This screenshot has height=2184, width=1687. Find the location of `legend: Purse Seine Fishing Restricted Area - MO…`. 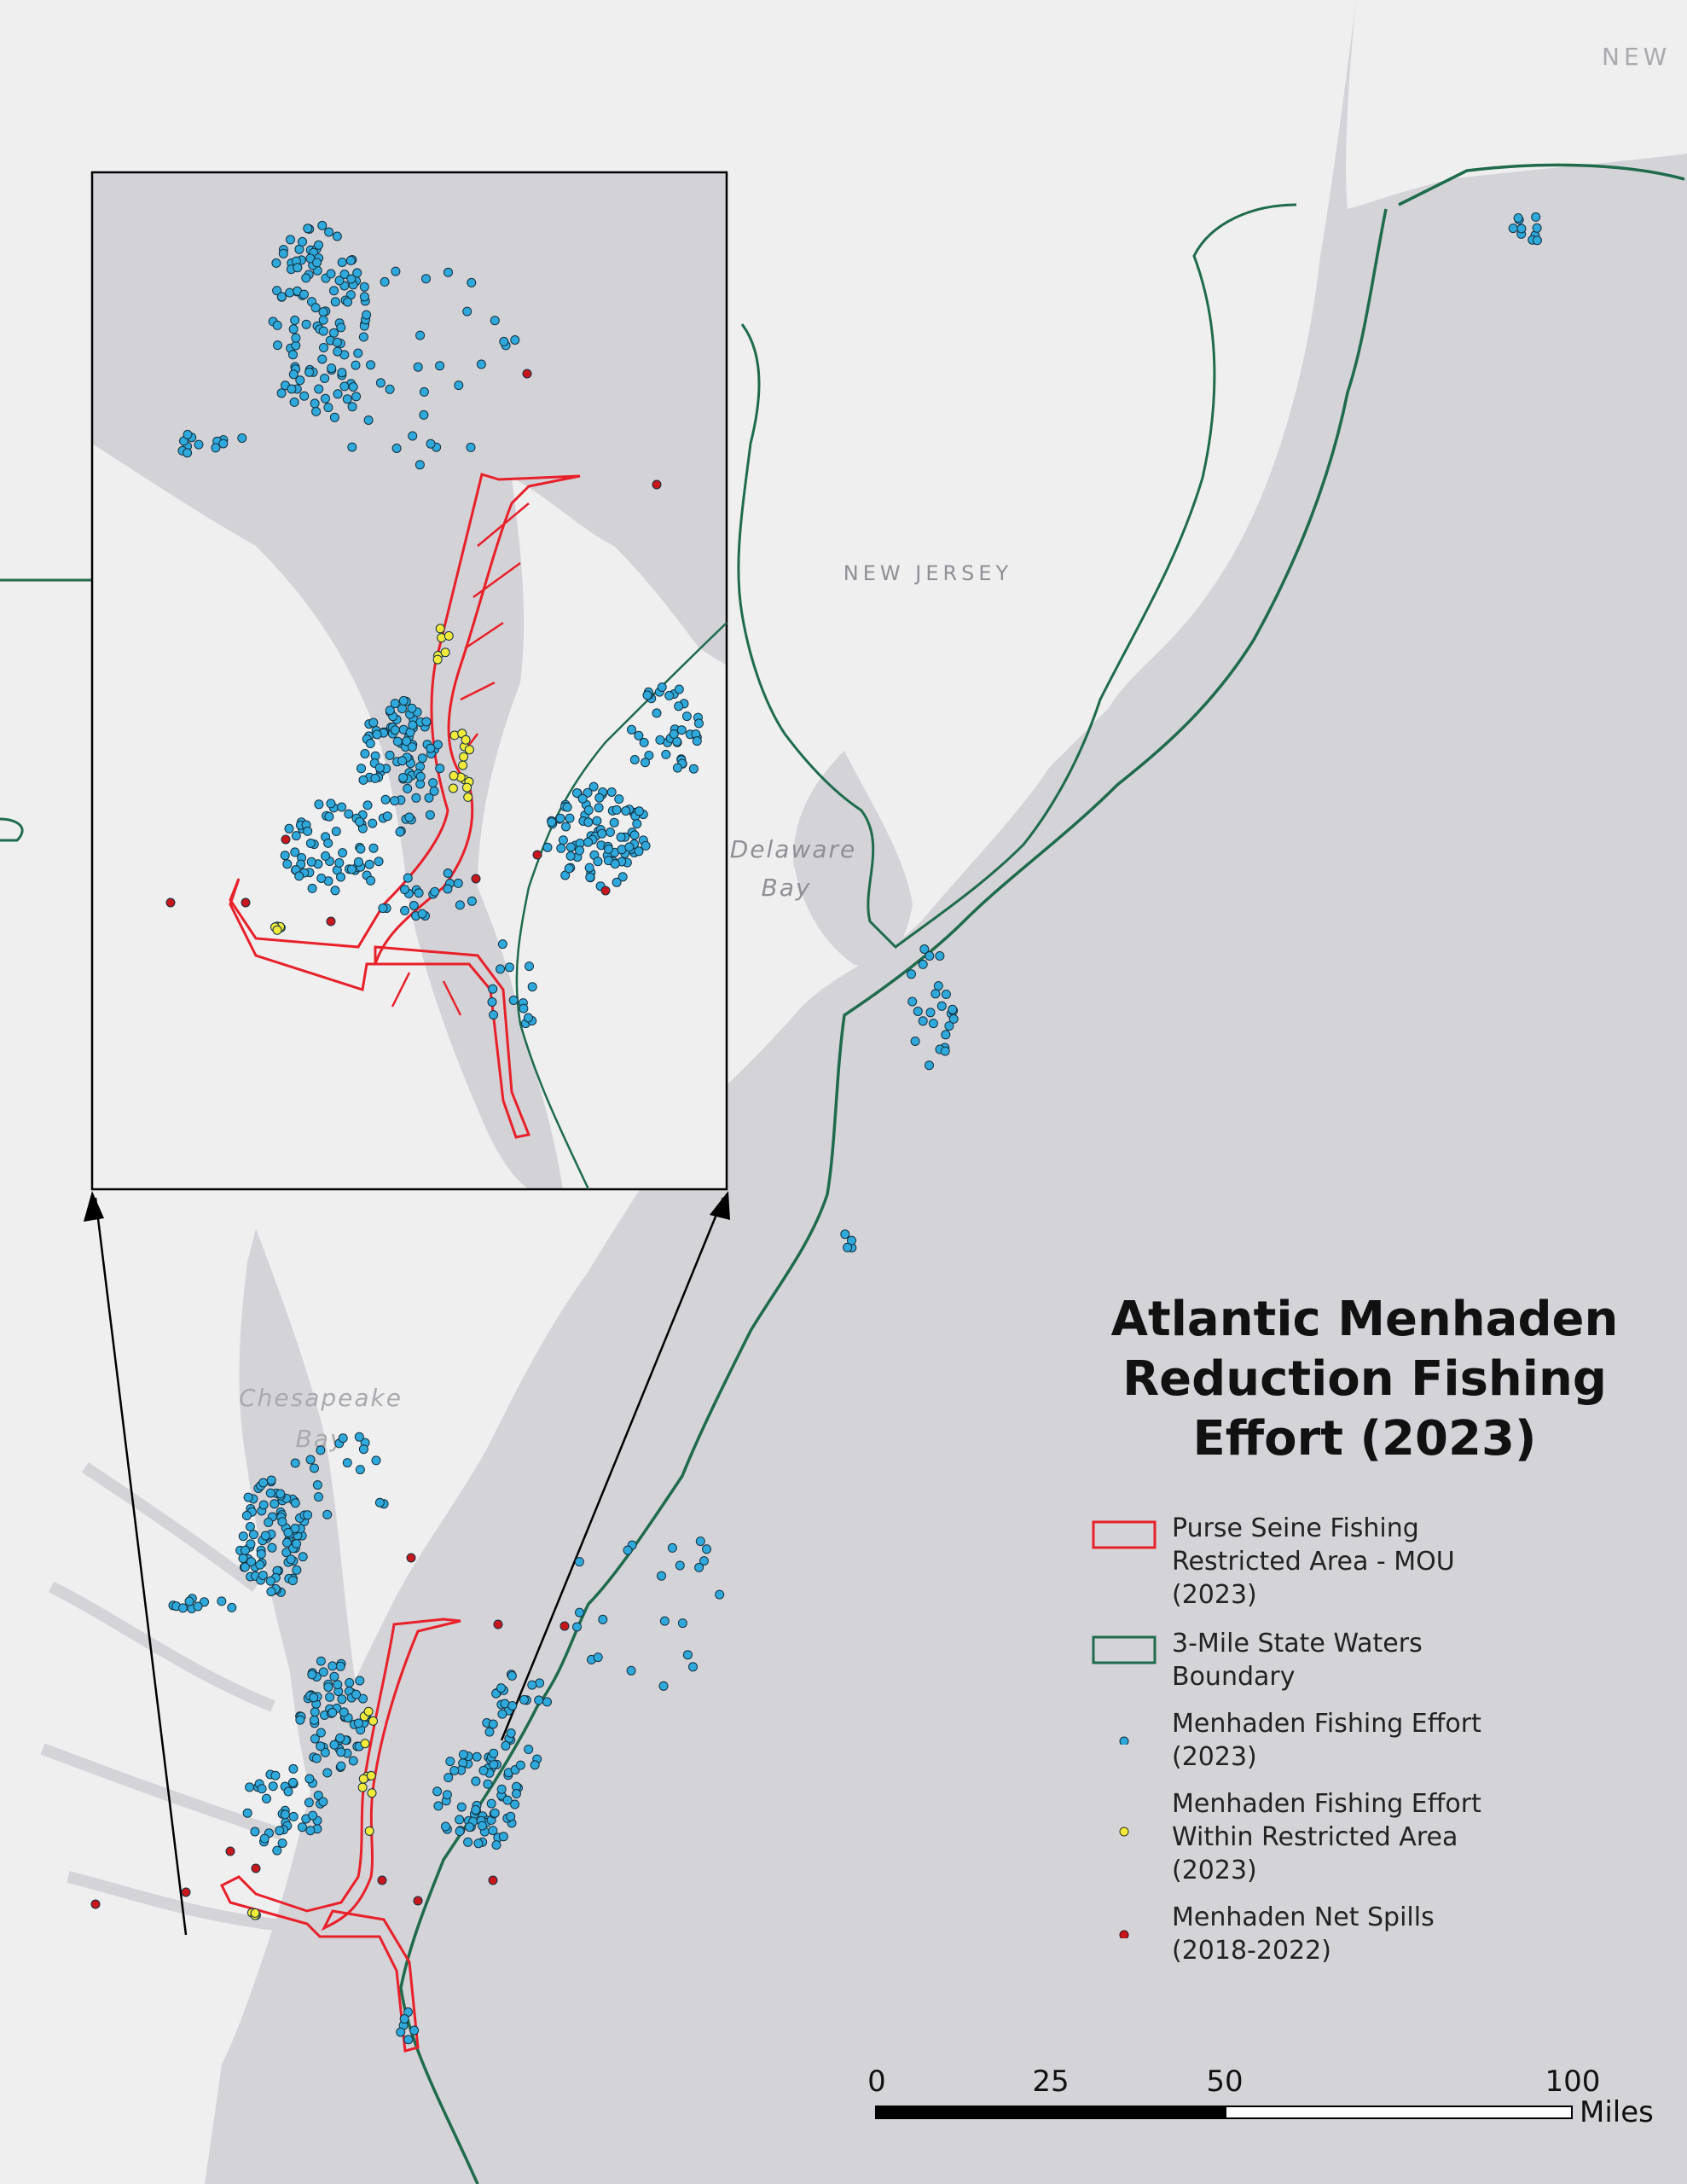

legend: Purse Seine Fishing Restricted Area - MO… is located at coordinates (1305, 1740).